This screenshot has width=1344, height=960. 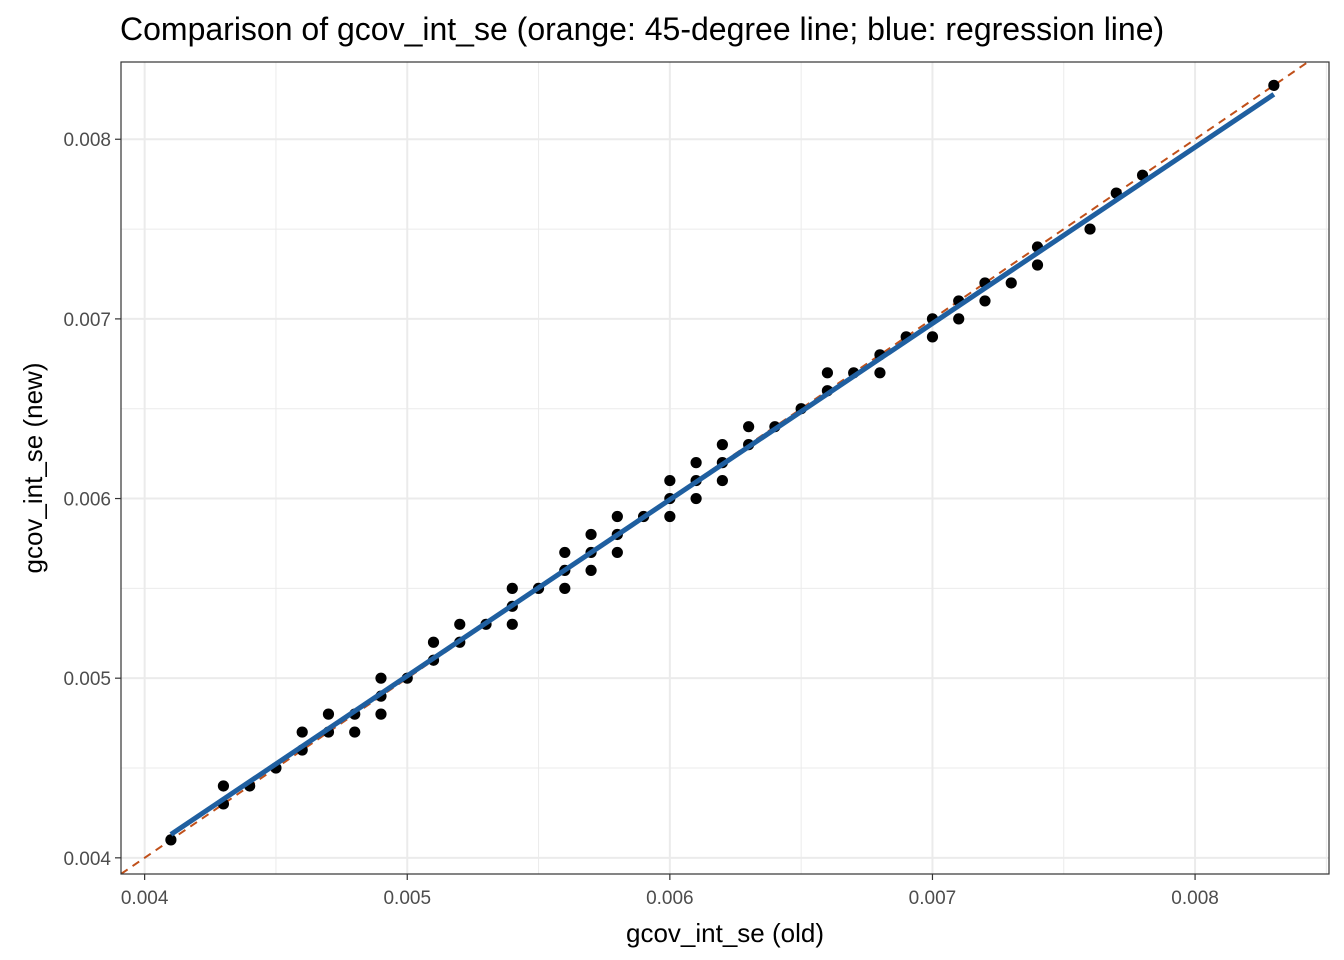 I want to click on y-tick-label: 0.008, so click(x=87, y=140).